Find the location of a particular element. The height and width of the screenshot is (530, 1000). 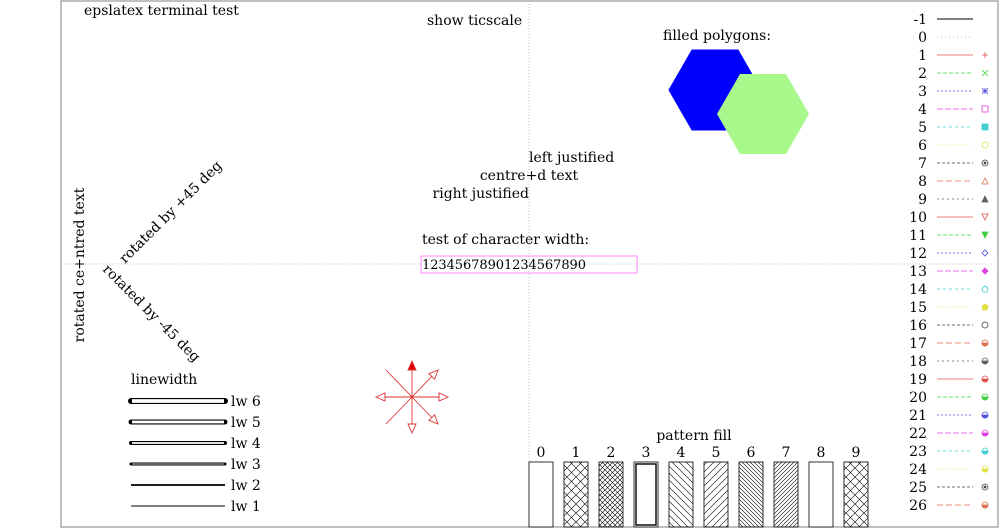

pattern-bar-label: 4 is located at coordinates (681, 453).